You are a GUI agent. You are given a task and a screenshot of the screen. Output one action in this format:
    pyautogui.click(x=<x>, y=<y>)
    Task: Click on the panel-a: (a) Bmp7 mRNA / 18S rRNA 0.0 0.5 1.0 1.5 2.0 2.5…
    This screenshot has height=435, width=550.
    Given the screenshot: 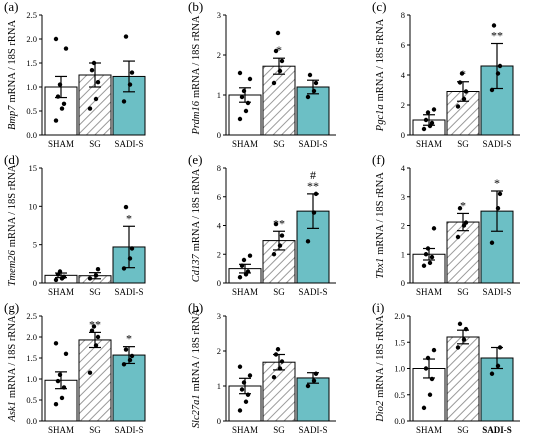 What is the action you would take?
    pyautogui.click(x=75, y=74)
    